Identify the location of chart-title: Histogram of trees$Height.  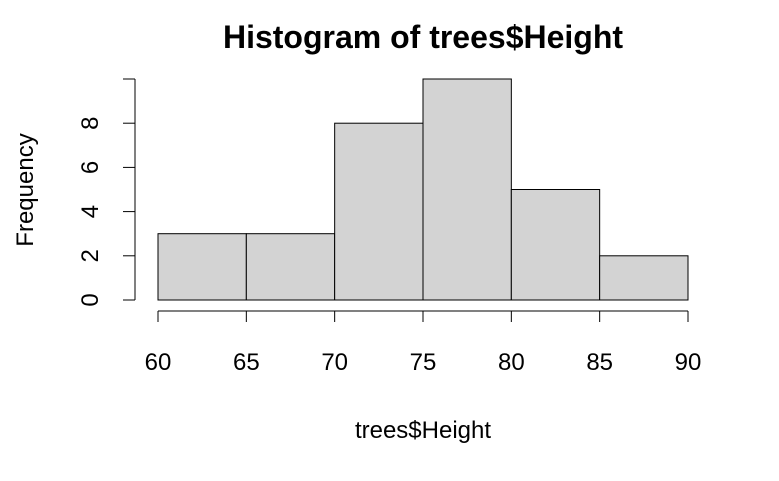
(423, 37).